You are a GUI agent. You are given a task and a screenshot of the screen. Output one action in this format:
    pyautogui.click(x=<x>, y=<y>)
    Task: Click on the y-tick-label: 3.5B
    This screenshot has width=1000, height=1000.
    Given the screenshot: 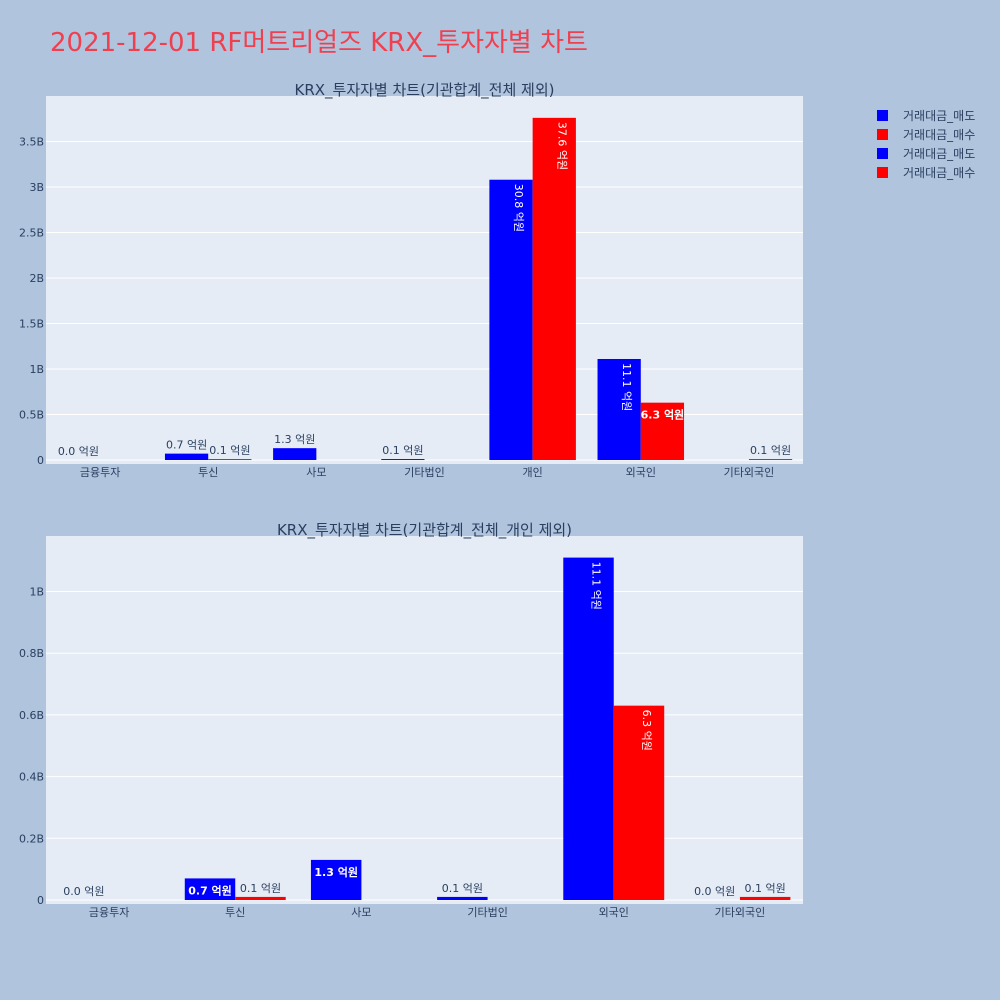 What is the action you would take?
    pyautogui.click(x=31, y=142)
    